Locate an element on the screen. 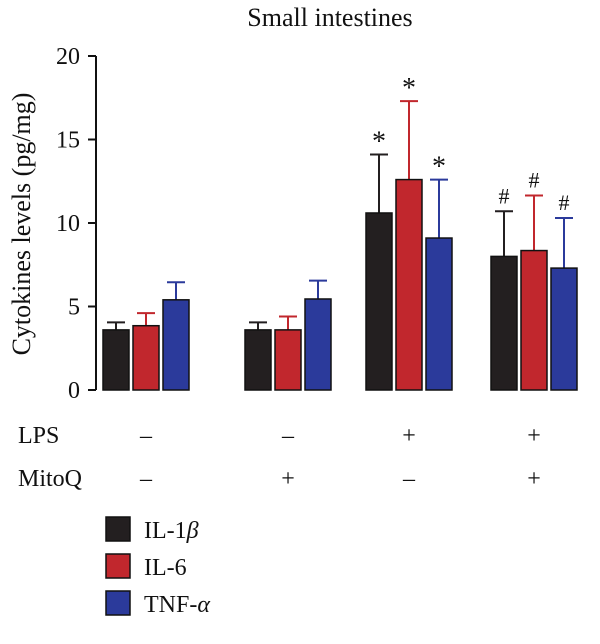 The height and width of the screenshot is (644, 600). y-tick-label-10: 10 is located at coordinates (68, 224).